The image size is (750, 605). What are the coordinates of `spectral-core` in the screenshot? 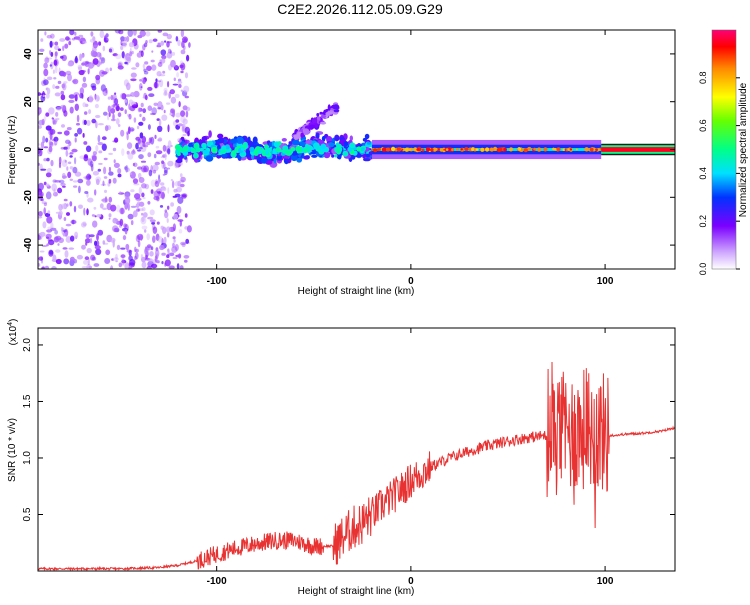 It's located at (256, 153).